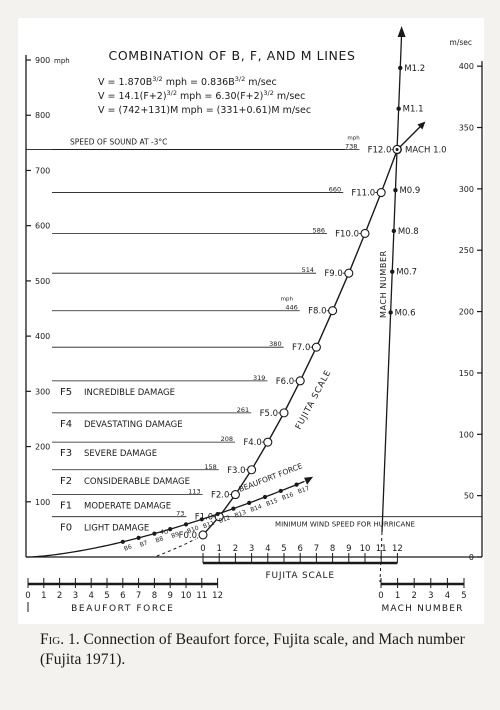  Describe the element at coordinates (397, 149) in the screenshot. I see `mach-point-center` at that location.